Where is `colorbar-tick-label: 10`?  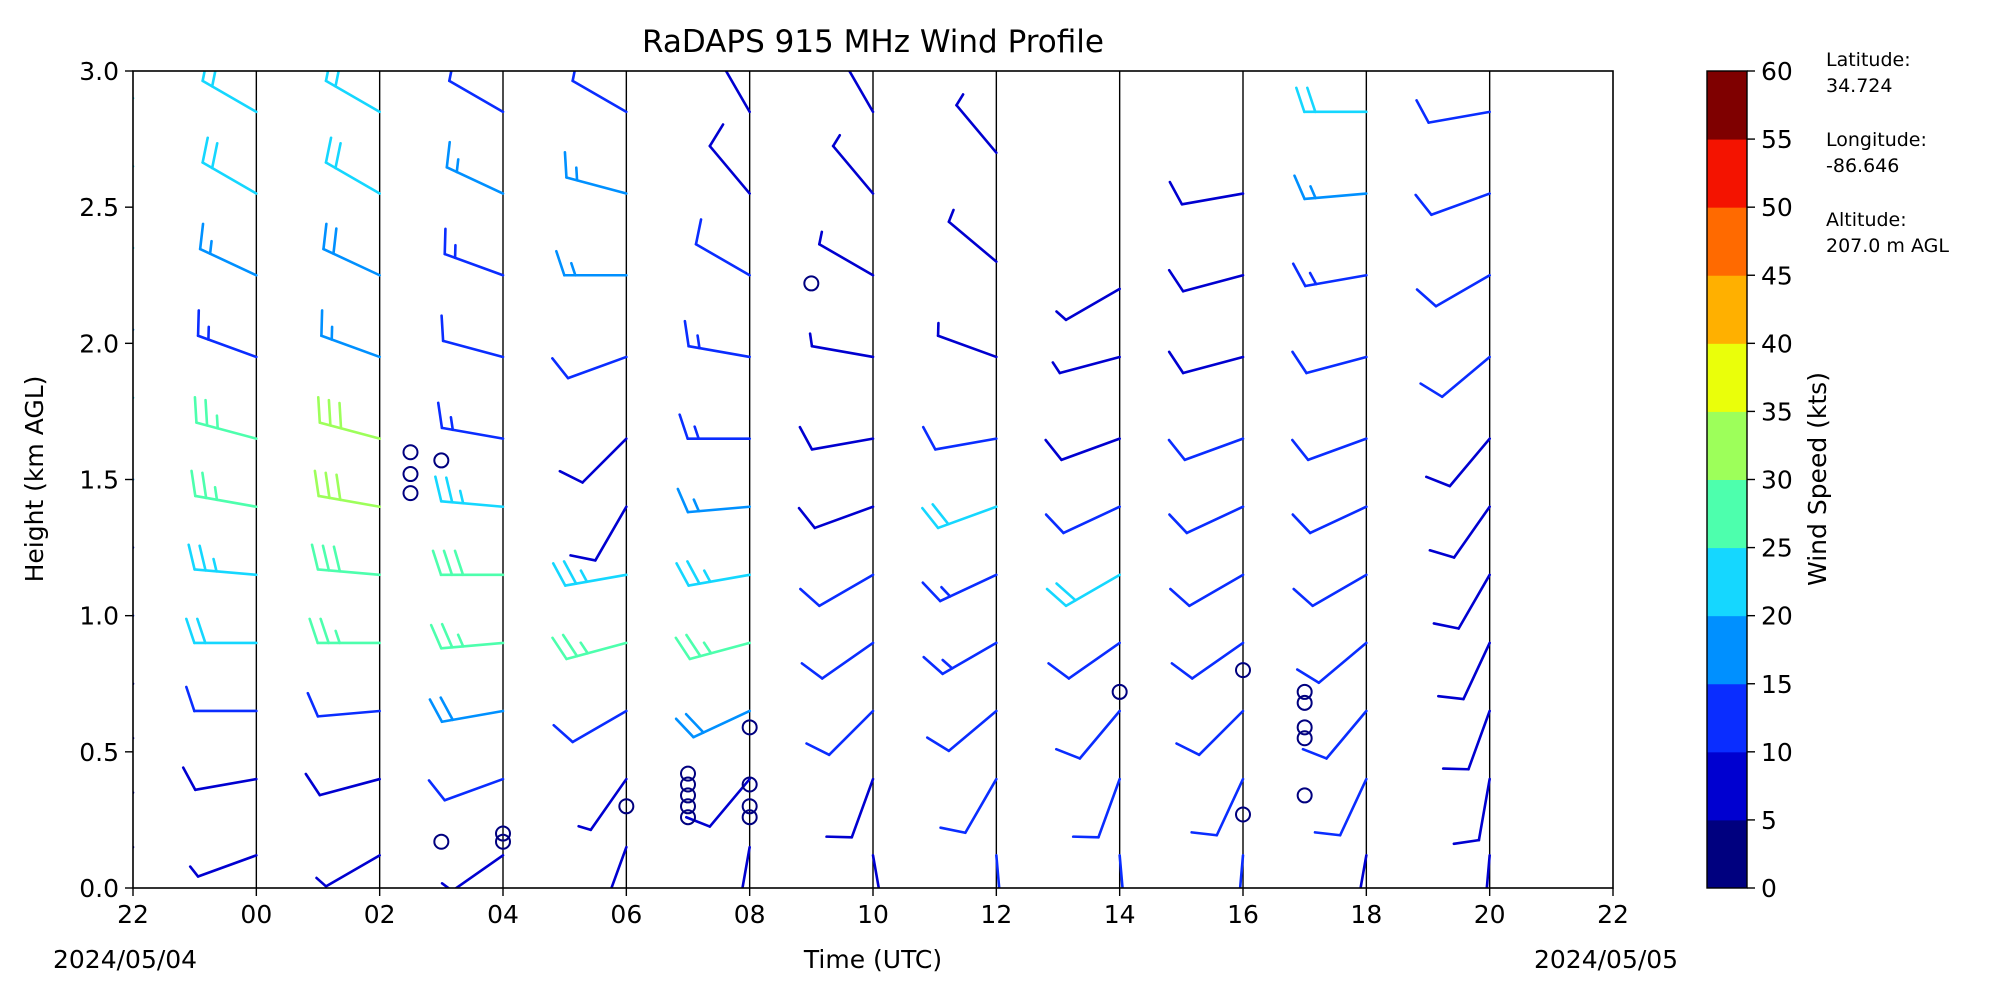
colorbar-tick-label: 10 is located at coordinates (1777, 752).